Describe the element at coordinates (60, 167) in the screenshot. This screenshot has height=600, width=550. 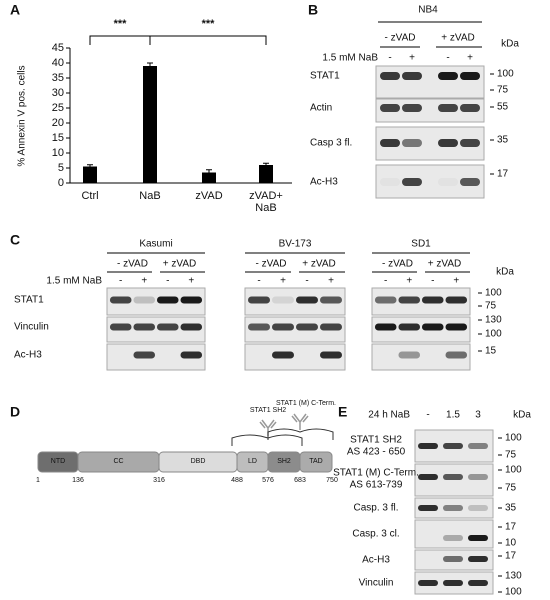
I see `y-tick-label: 5` at that location.